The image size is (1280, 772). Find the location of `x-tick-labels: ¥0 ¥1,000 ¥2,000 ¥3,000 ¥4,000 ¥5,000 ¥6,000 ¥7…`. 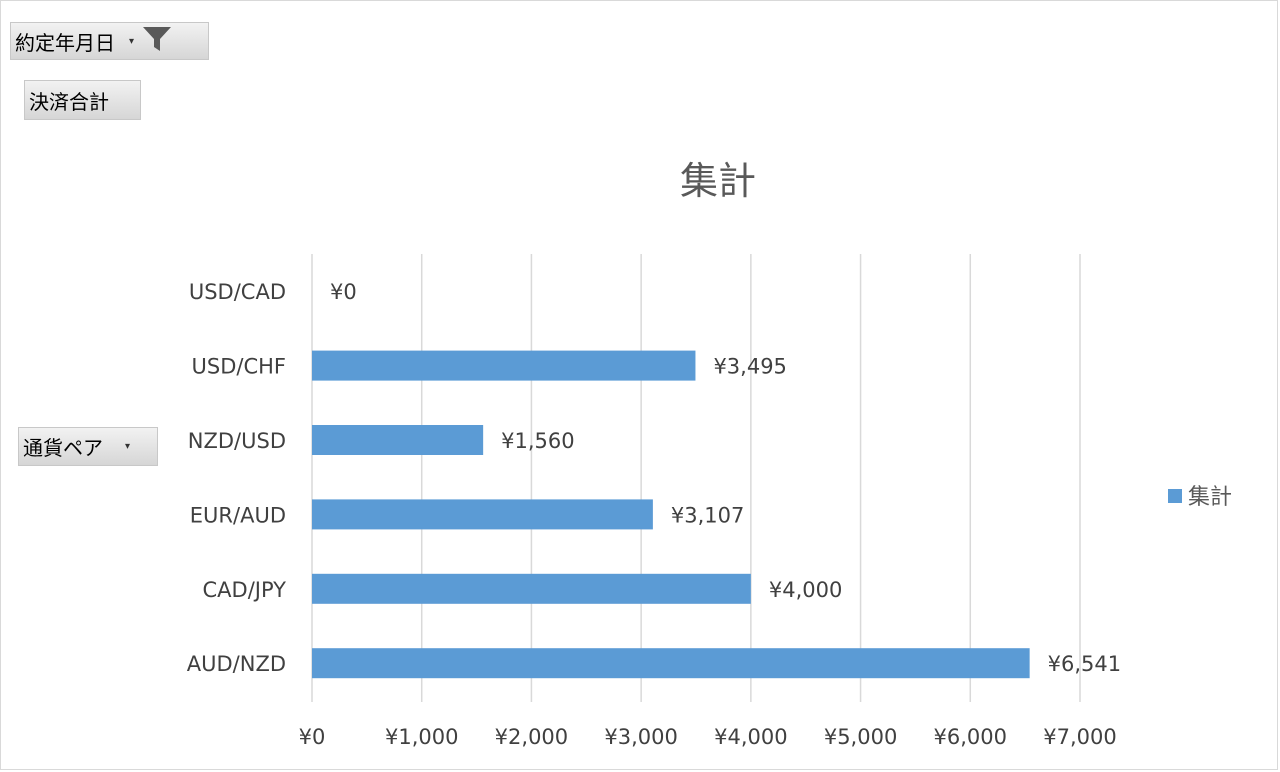

x-tick-labels: ¥0 ¥1,000 ¥2,000 ¥3,000 ¥4,000 ¥5,000 ¥6,000 ¥7… is located at coordinates (708, 737).